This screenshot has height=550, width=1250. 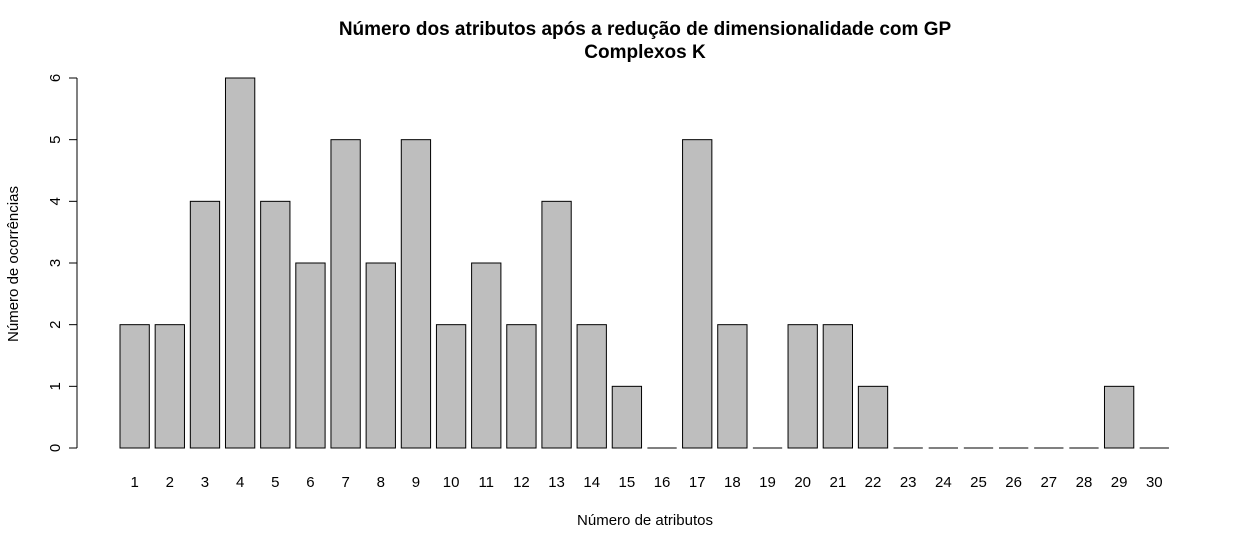 What do you see at coordinates (908, 482) in the screenshot?
I see `x-tick-label: 23` at bounding box center [908, 482].